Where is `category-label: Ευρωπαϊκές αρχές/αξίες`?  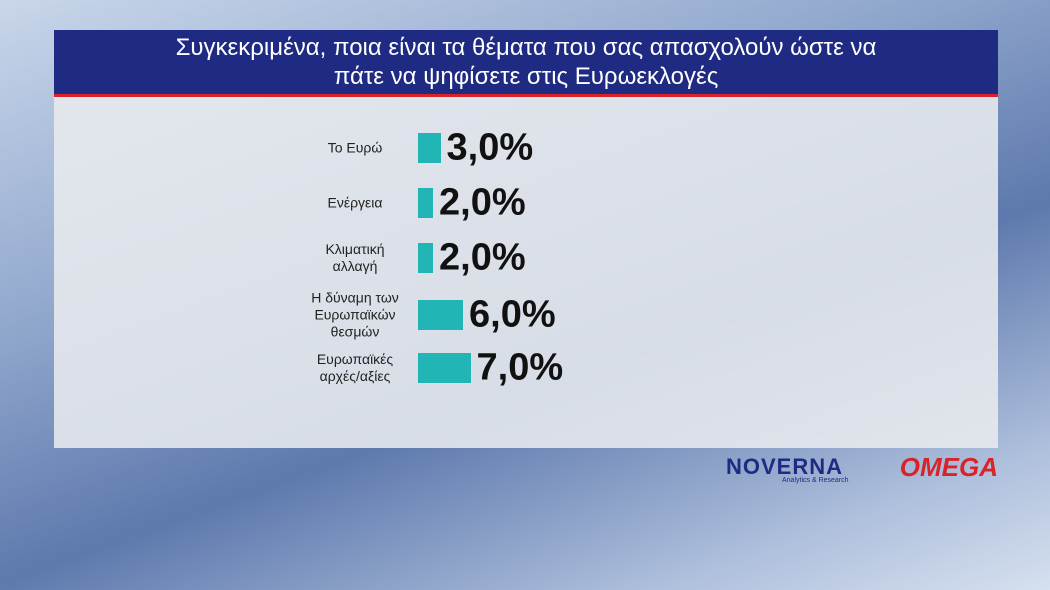
category-label: Ευρωπαϊκές αρχές/αξίες is located at coordinates (355, 367).